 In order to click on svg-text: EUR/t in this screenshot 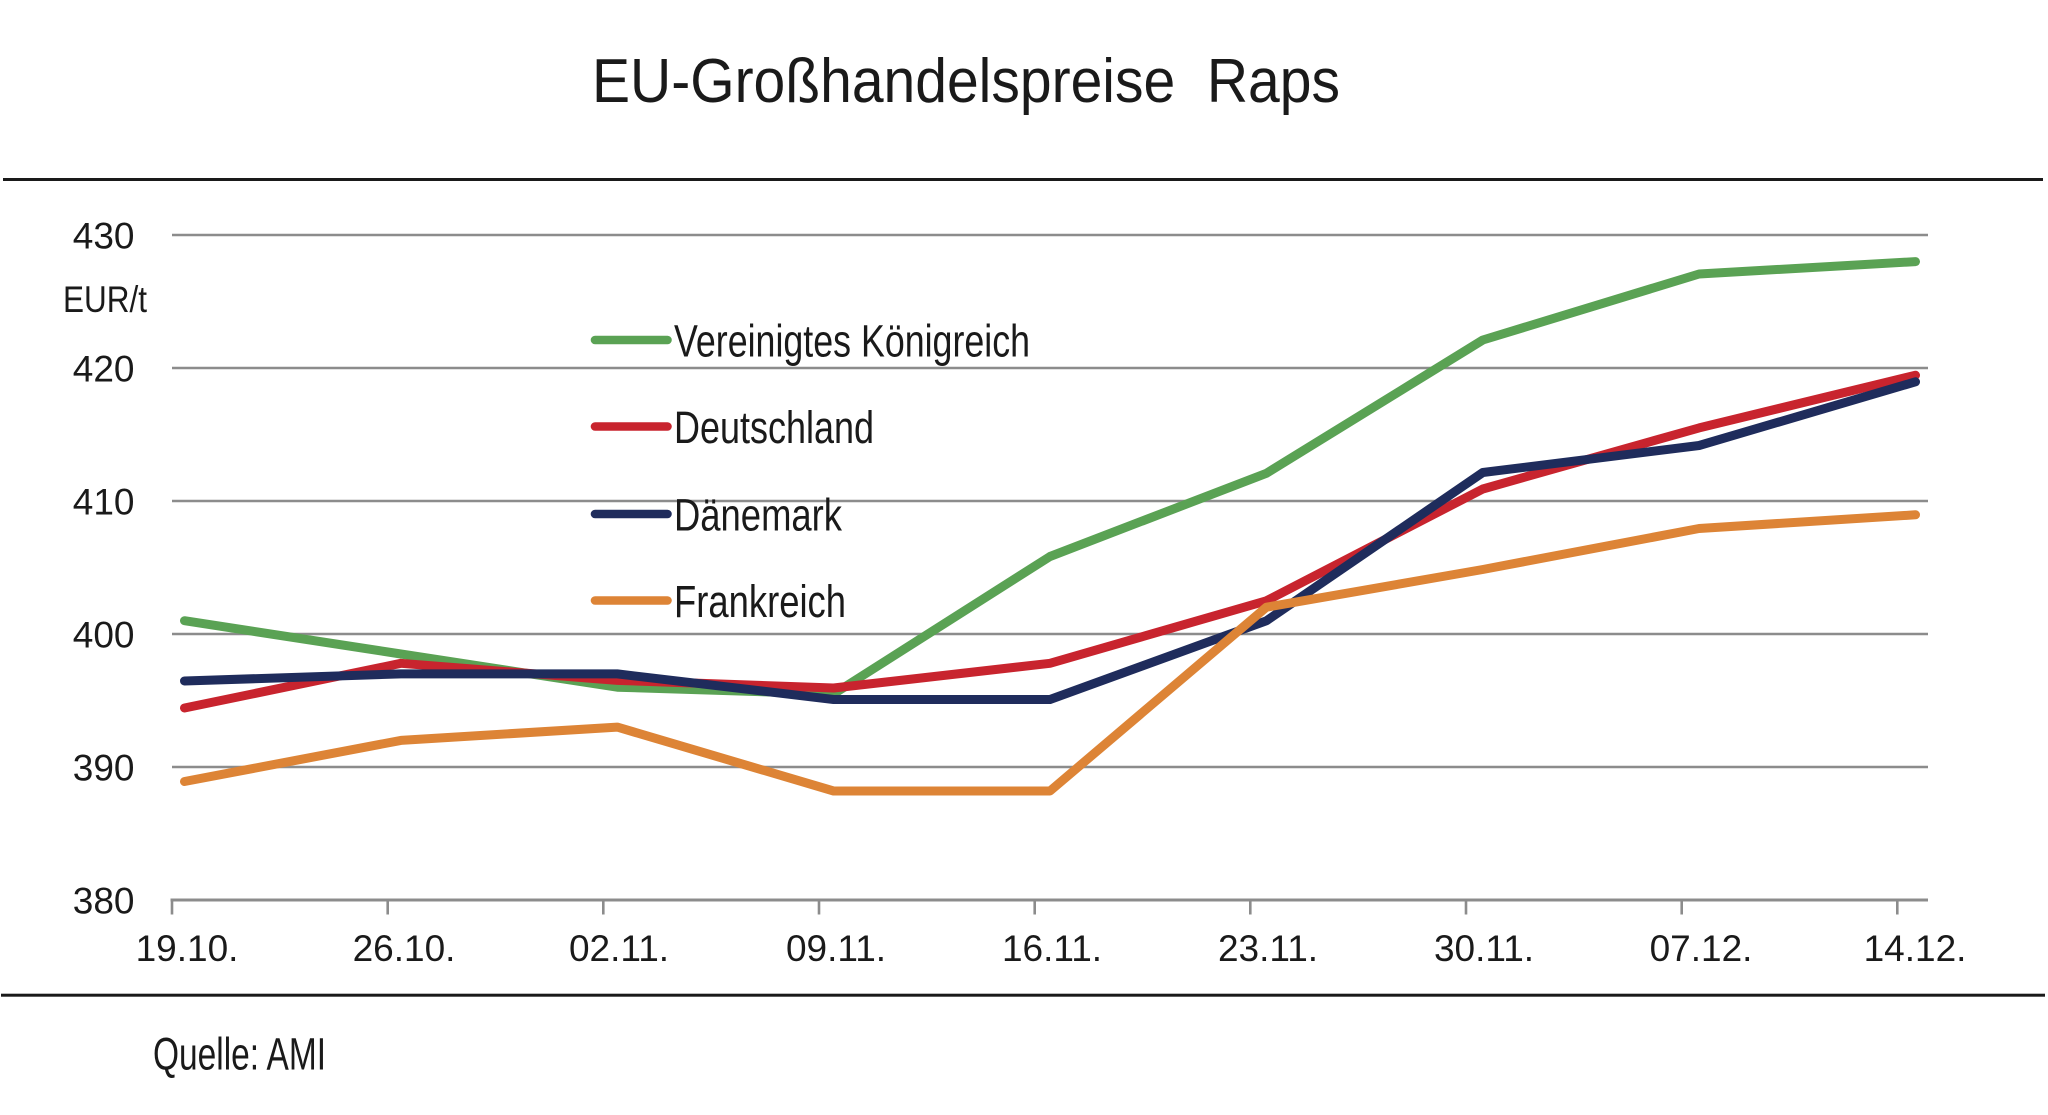, I will do `click(105, 299)`.